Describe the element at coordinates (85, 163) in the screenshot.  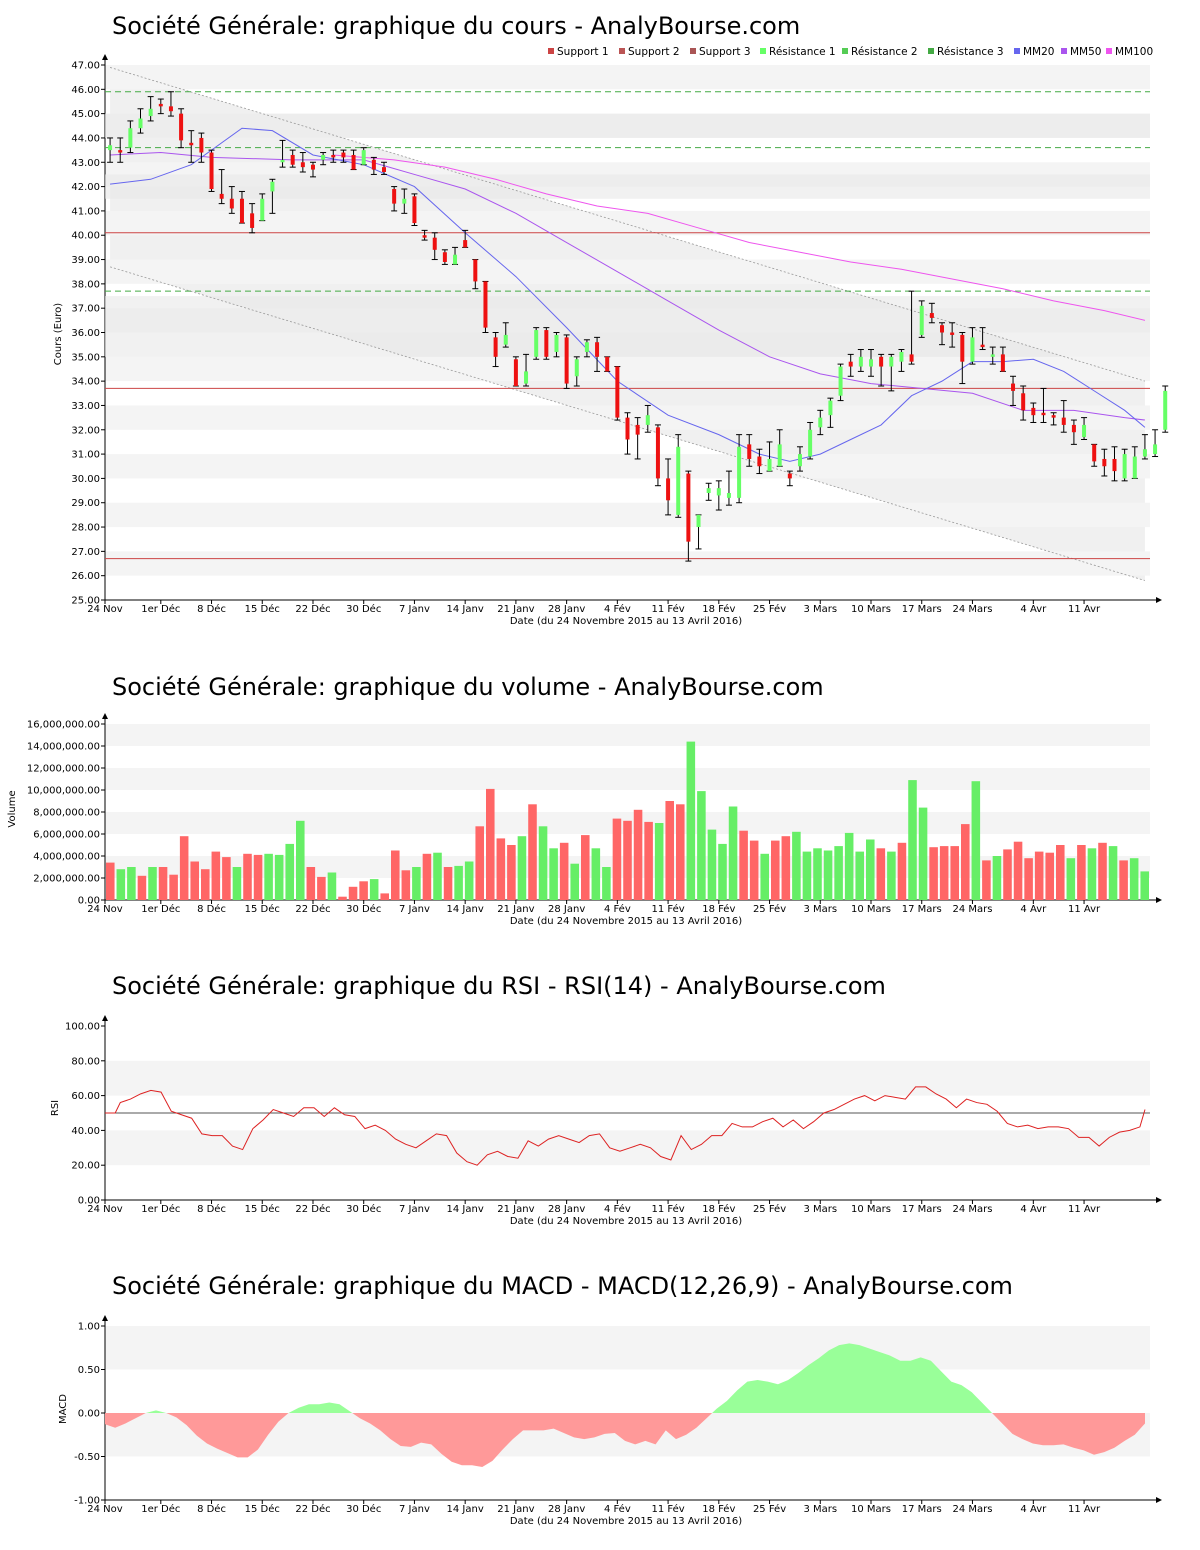
I see `y-tick-label: 43.00` at that location.